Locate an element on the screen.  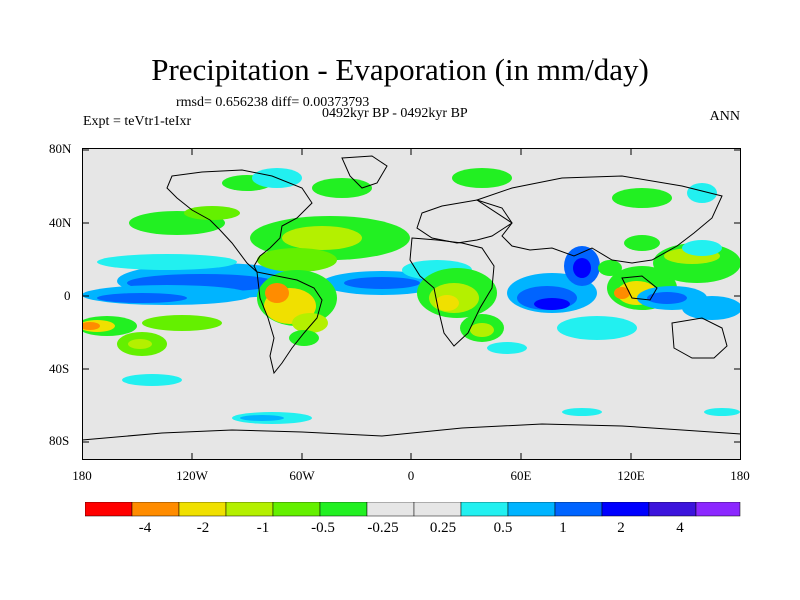
lat-tick-0: 0 is located at coordinates (67, 295).